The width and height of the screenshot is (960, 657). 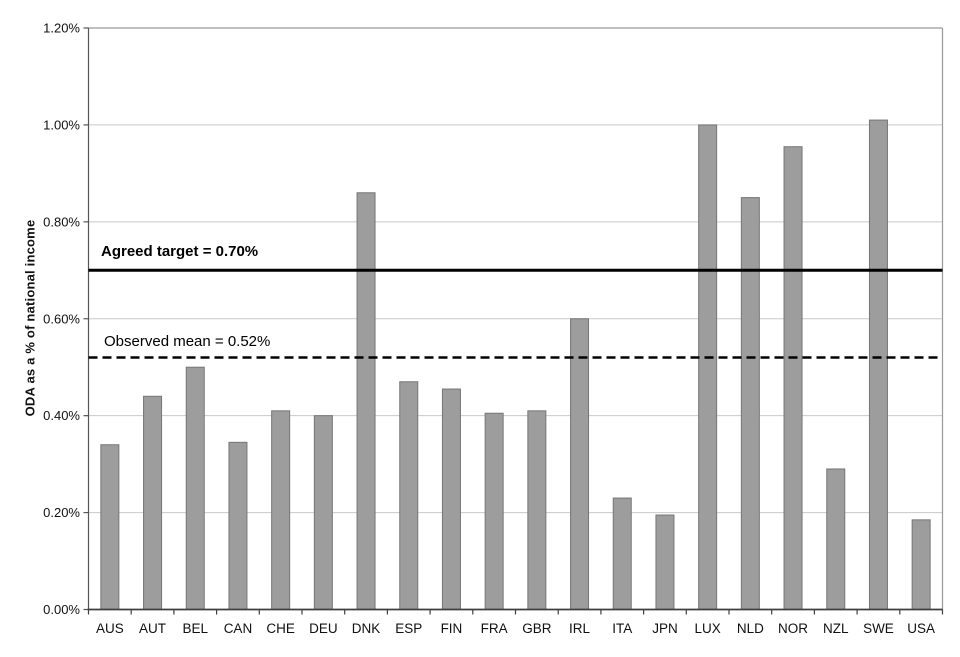 What do you see at coordinates (238, 628) in the screenshot?
I see `x-tick-label-can: CAN` at bounding box center [238, 628].